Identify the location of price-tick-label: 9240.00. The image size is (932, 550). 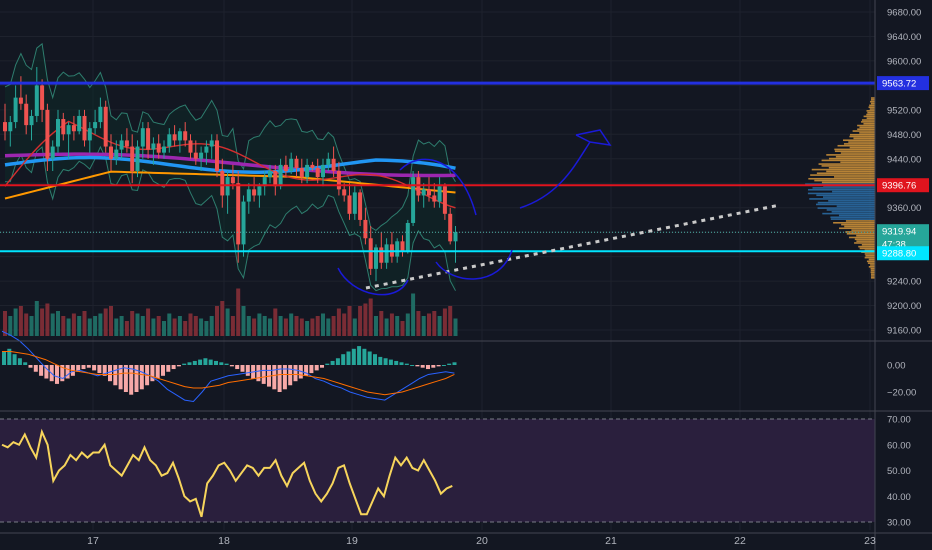
(904, 282).